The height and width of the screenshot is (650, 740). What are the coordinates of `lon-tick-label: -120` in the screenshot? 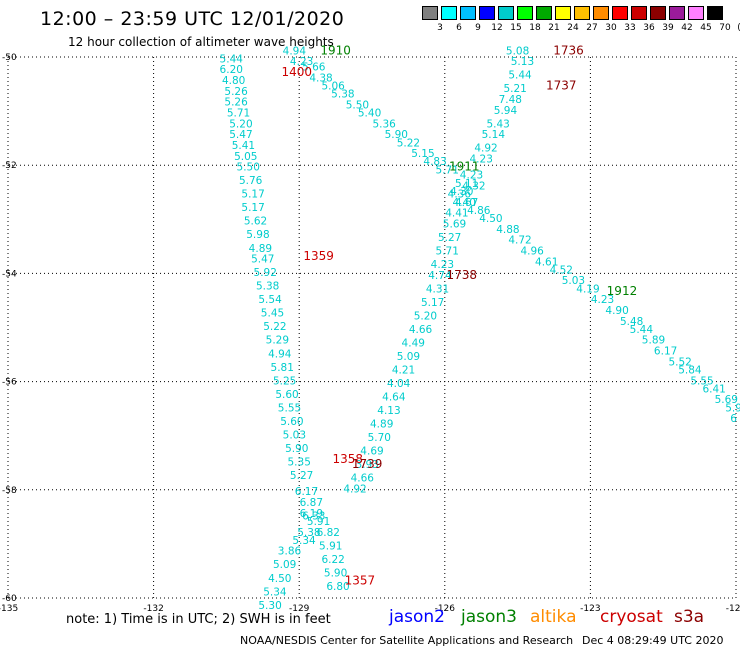 It's located at (733, 609).